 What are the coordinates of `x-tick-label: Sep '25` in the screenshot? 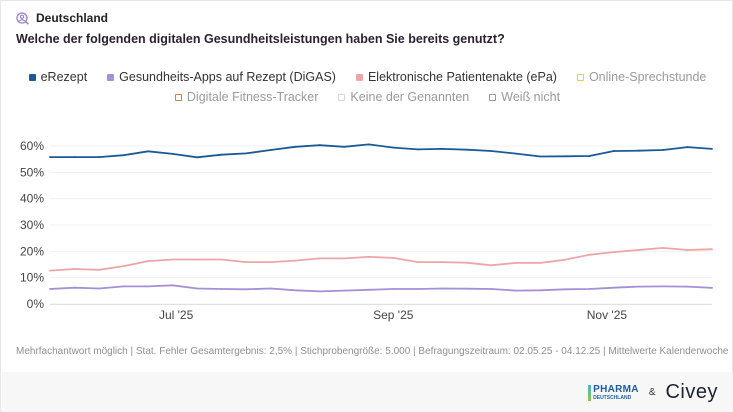 It's located at (393, 315).